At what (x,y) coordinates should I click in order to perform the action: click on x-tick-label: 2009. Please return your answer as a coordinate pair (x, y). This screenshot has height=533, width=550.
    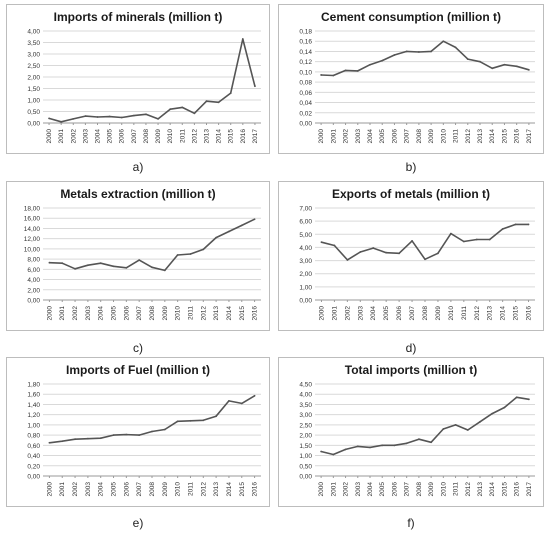
    Looking at the image, I should click on (165, 489).